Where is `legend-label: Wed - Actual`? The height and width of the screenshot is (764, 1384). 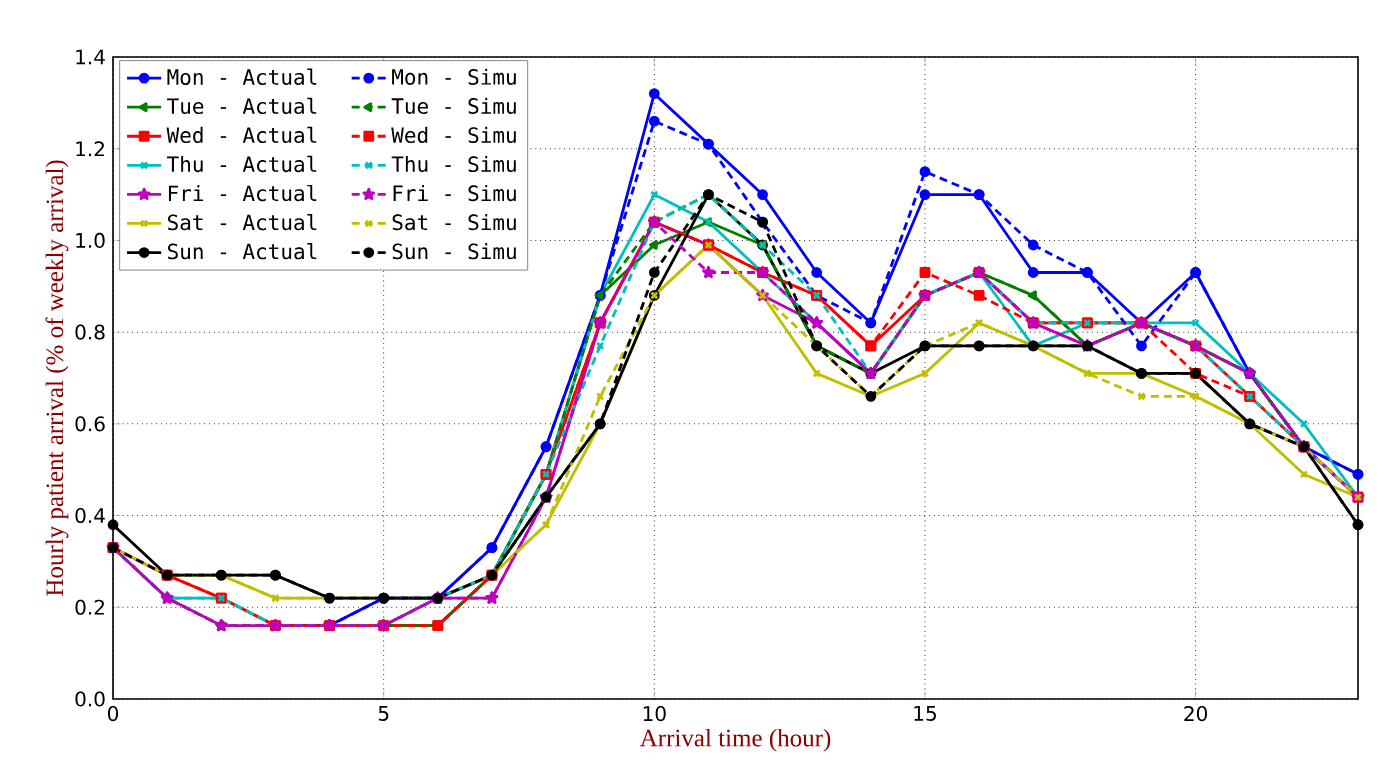
legend-label: Wed - Actual is located at coordinates (241, 135).